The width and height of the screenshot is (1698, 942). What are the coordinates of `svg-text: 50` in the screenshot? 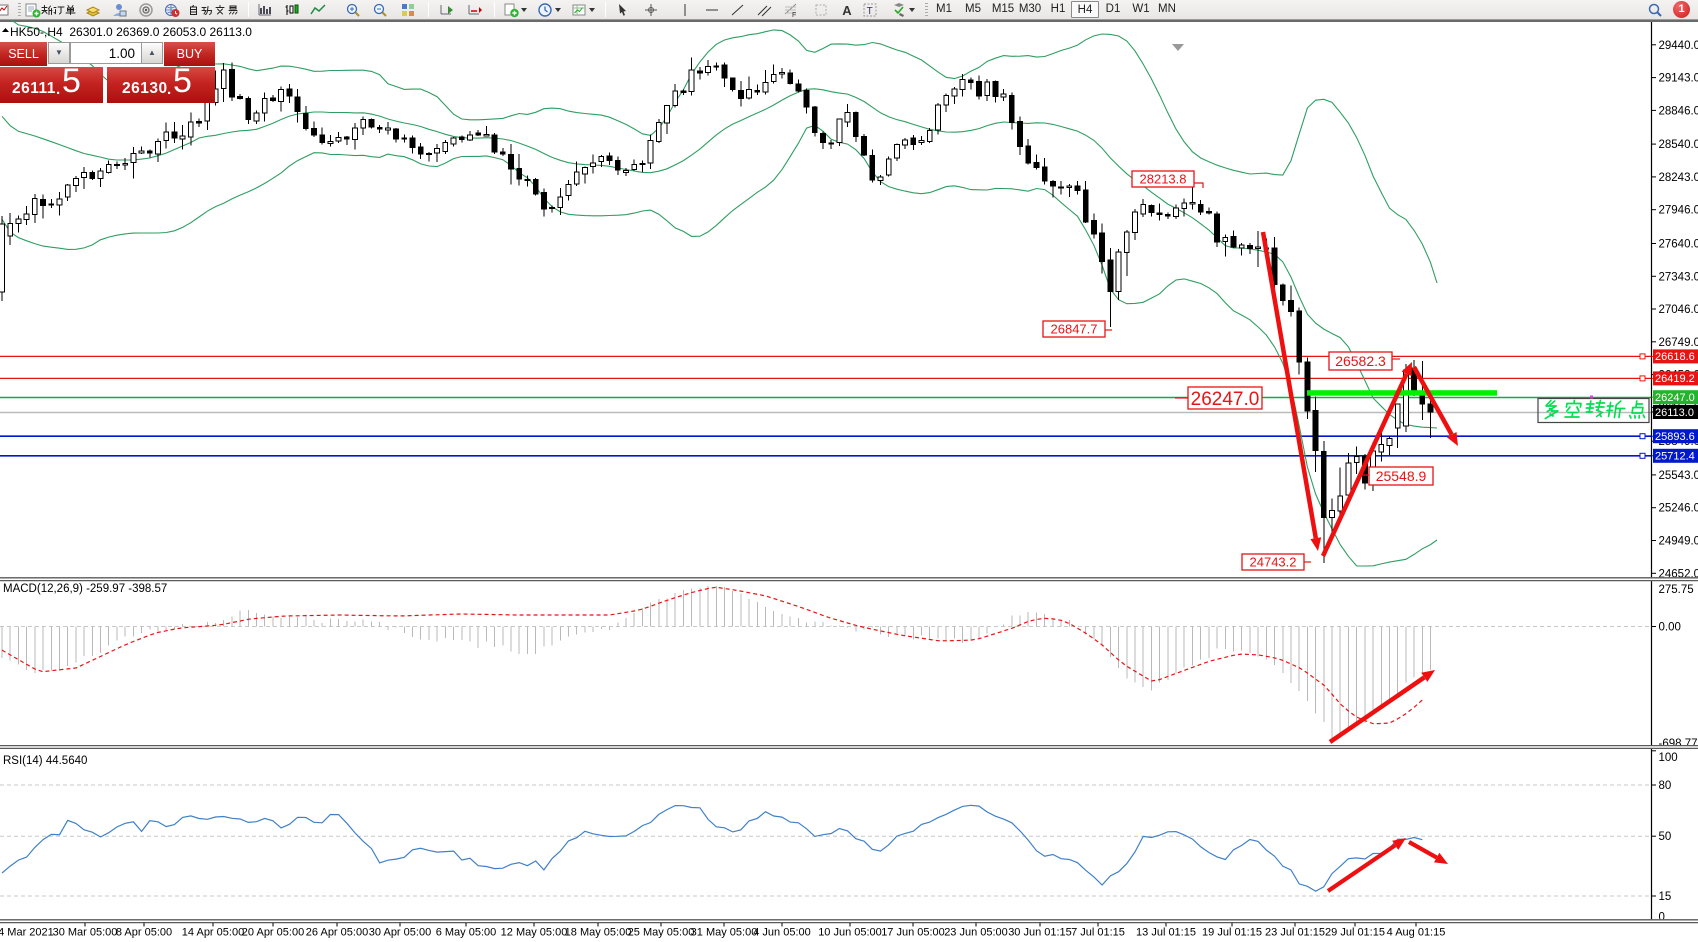 It's located at (1665, 837).